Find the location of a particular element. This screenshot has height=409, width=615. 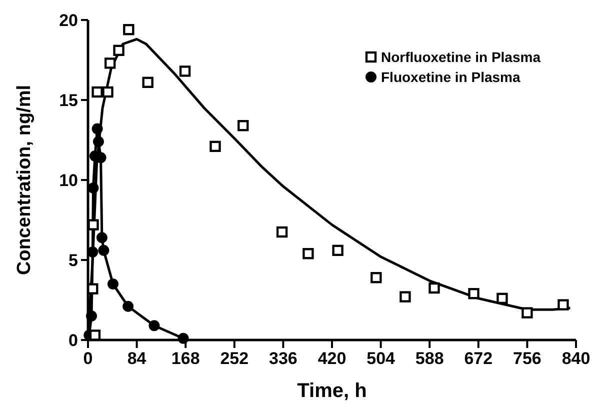

y-axis-title: Concentration, ng/ml is located at coordinates (24, 180).